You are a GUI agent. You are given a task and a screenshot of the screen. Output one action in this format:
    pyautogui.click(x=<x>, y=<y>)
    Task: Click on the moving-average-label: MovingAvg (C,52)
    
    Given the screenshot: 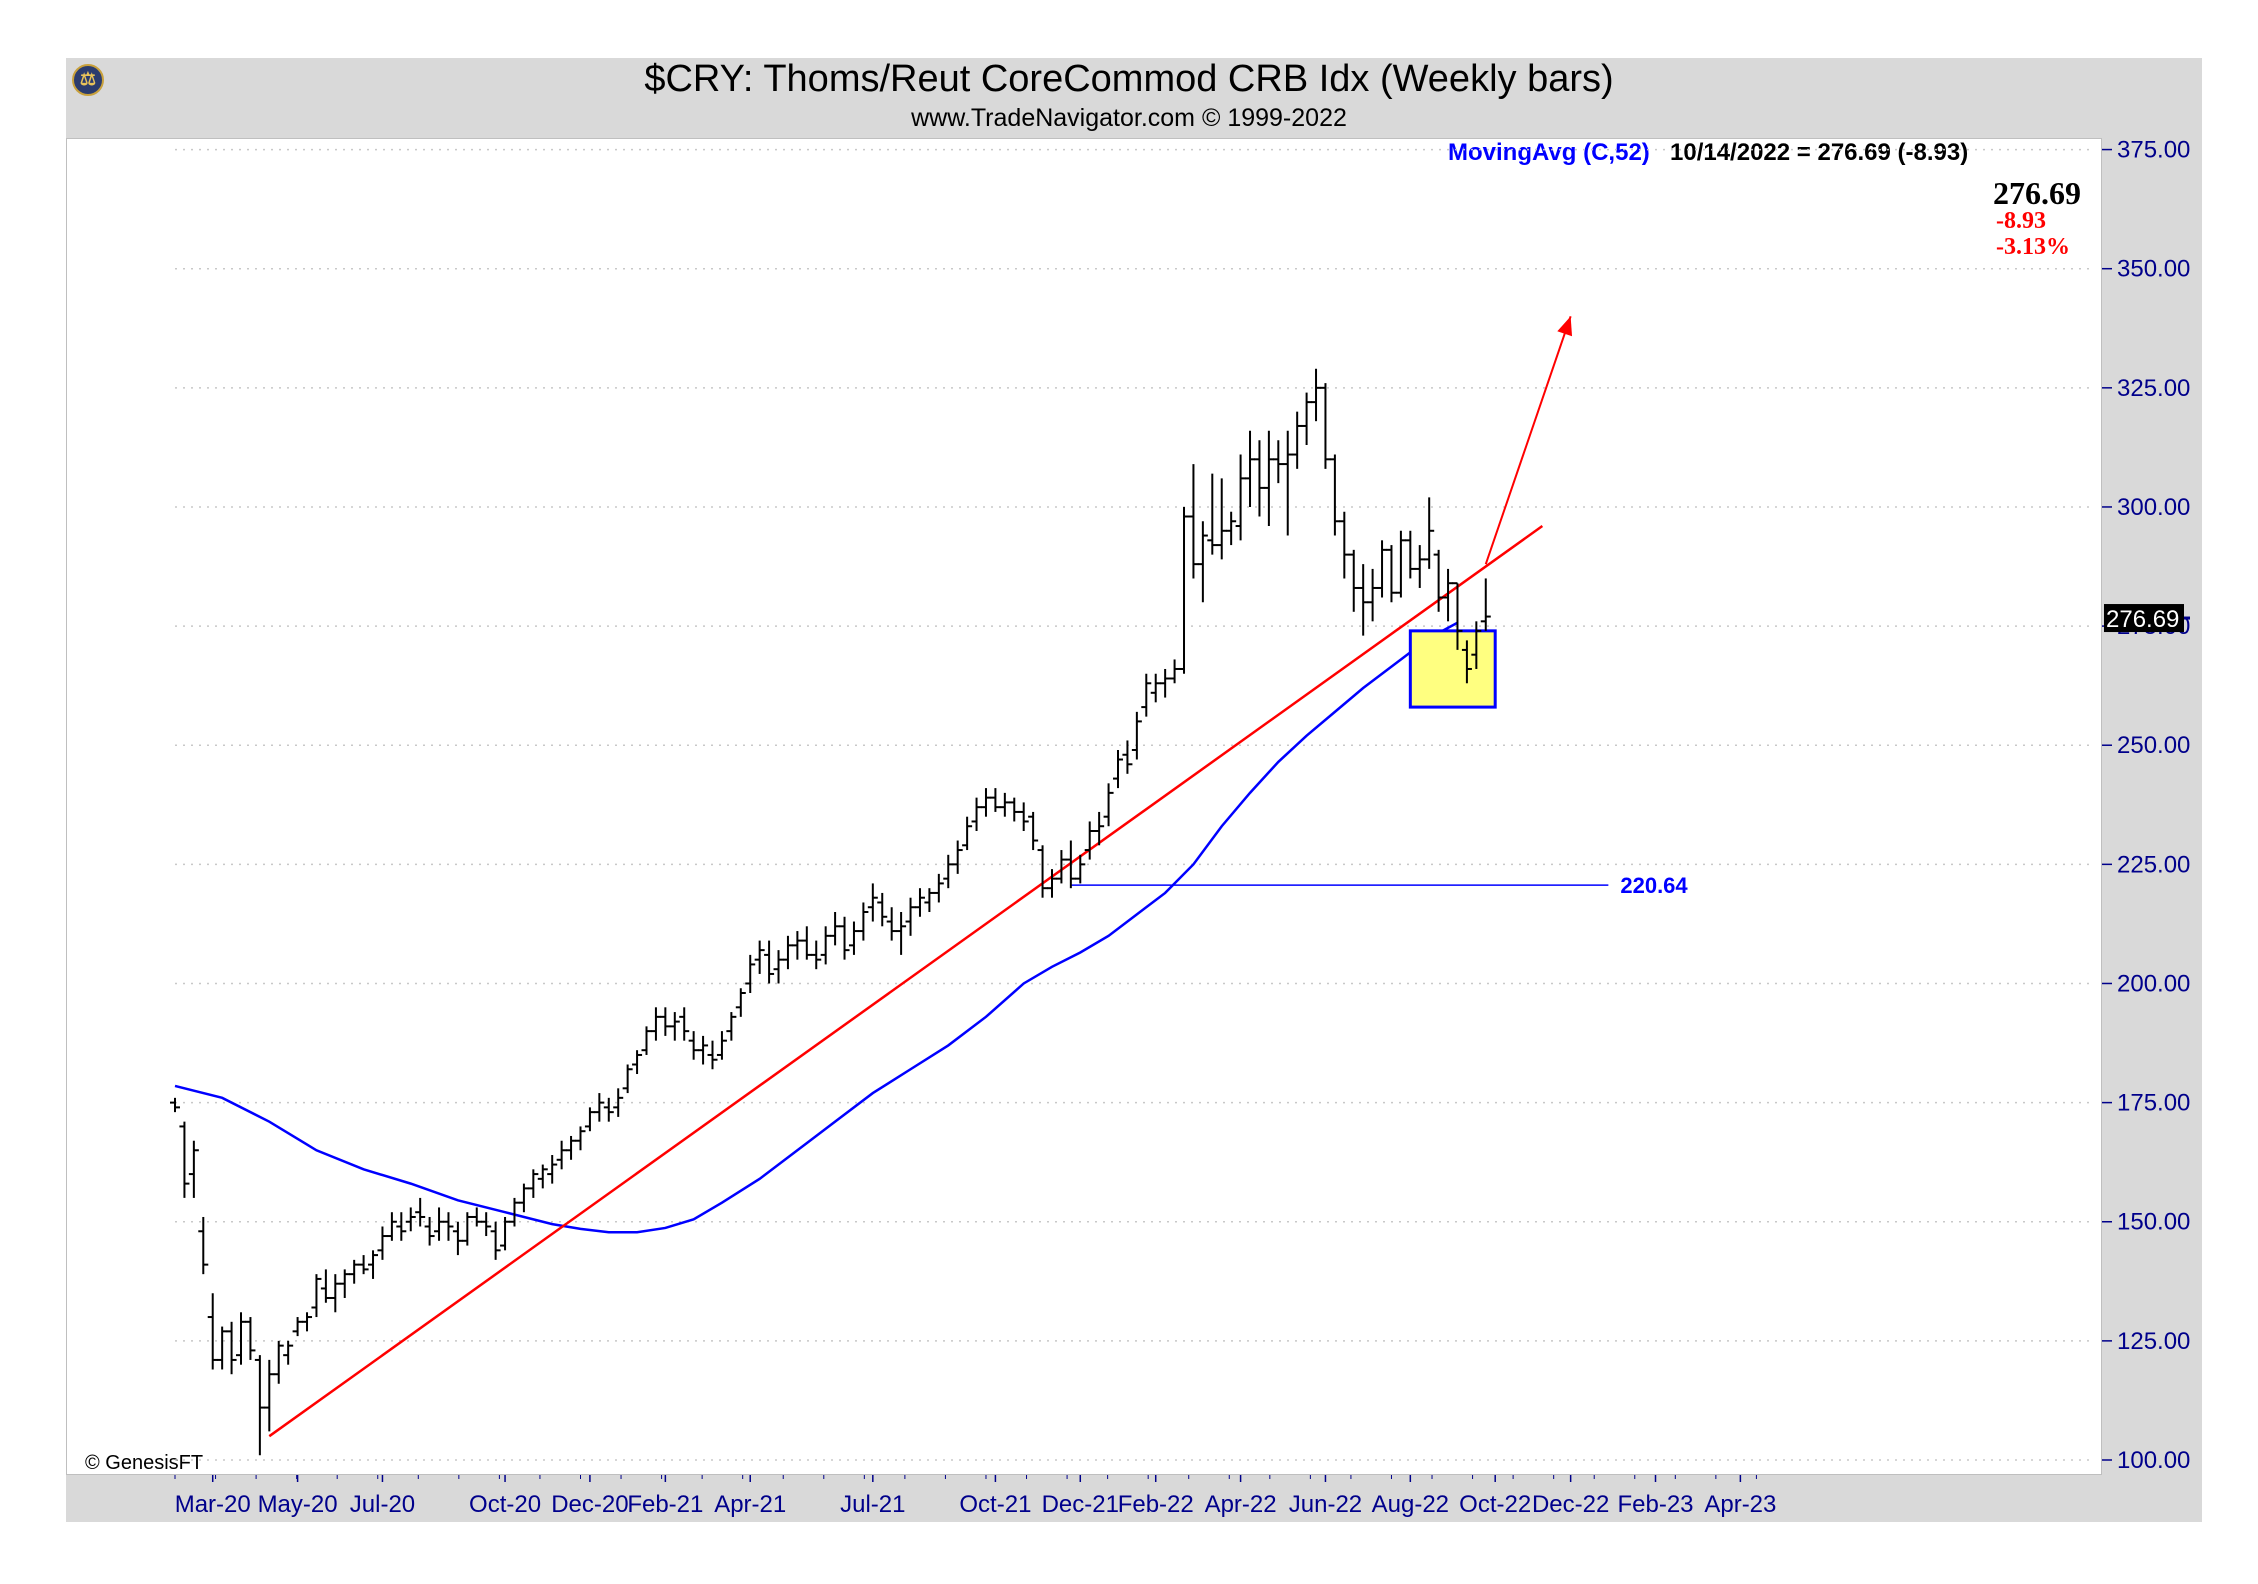 What is the action you would take?
    pyautogui.click(x=1549, y=152)
    